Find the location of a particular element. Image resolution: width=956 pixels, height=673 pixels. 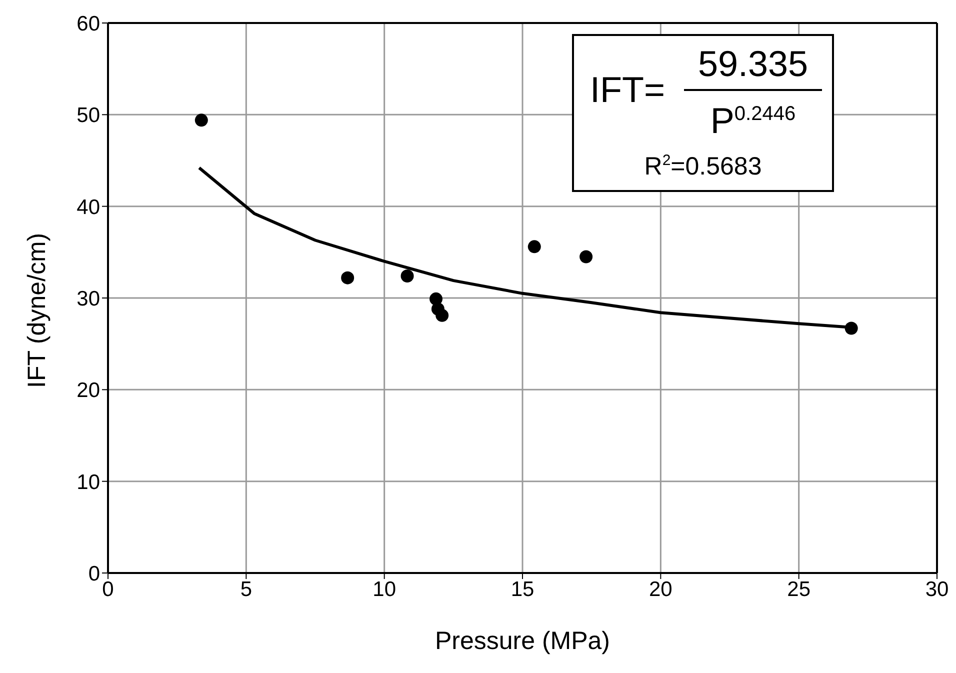

x-tick-label: 20 is located at coordinates (660, 589).